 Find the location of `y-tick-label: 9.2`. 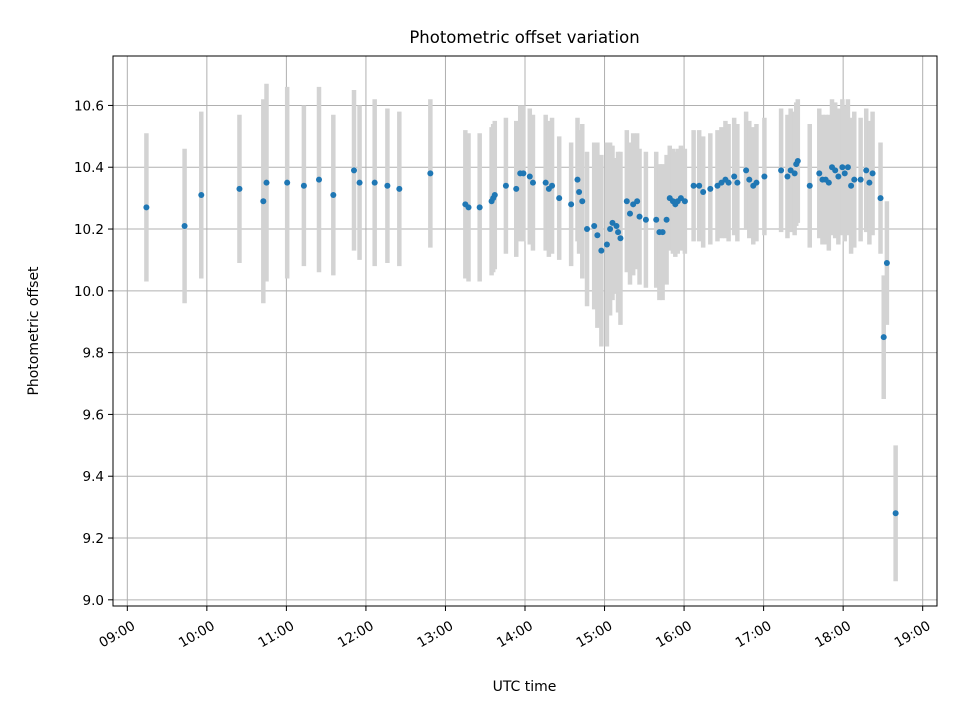

y-tick-label: 9.2 is located at coordinates (93, 539).